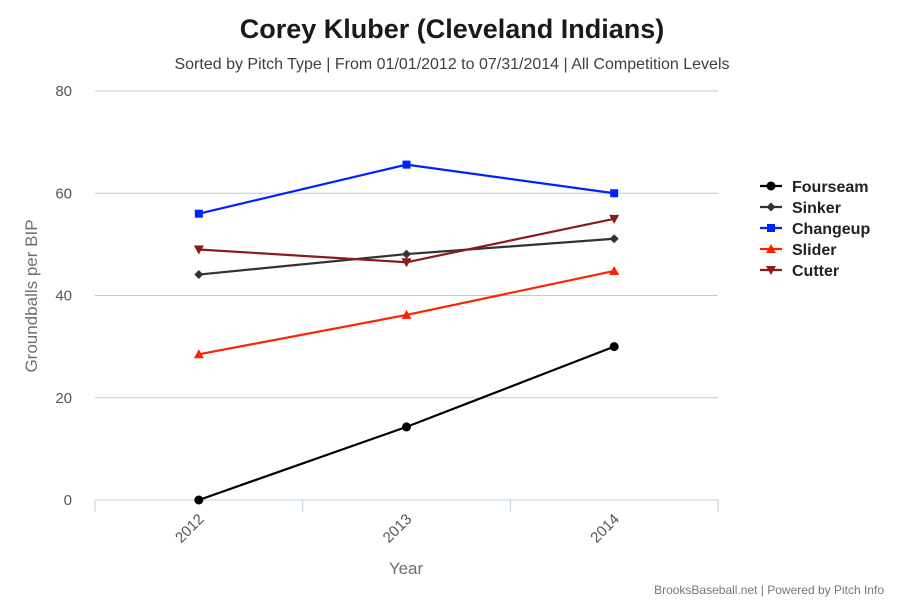  I want to click on x-tick-label: 2013, so click(398, 529).